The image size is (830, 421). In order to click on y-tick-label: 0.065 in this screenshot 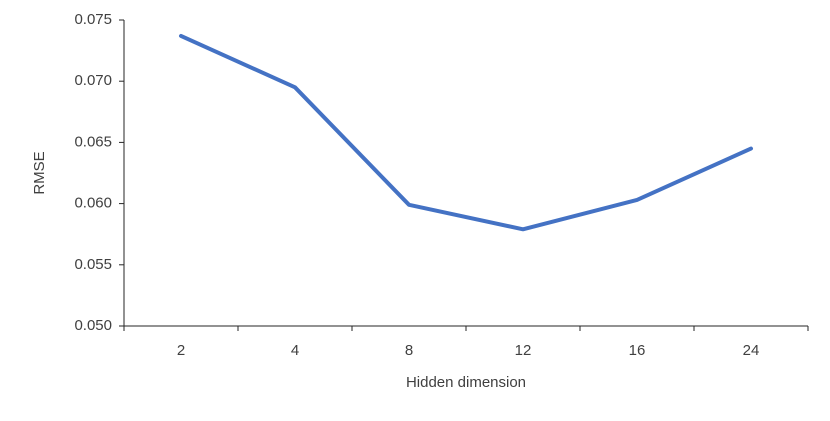, I will do `click(93, 141)`.